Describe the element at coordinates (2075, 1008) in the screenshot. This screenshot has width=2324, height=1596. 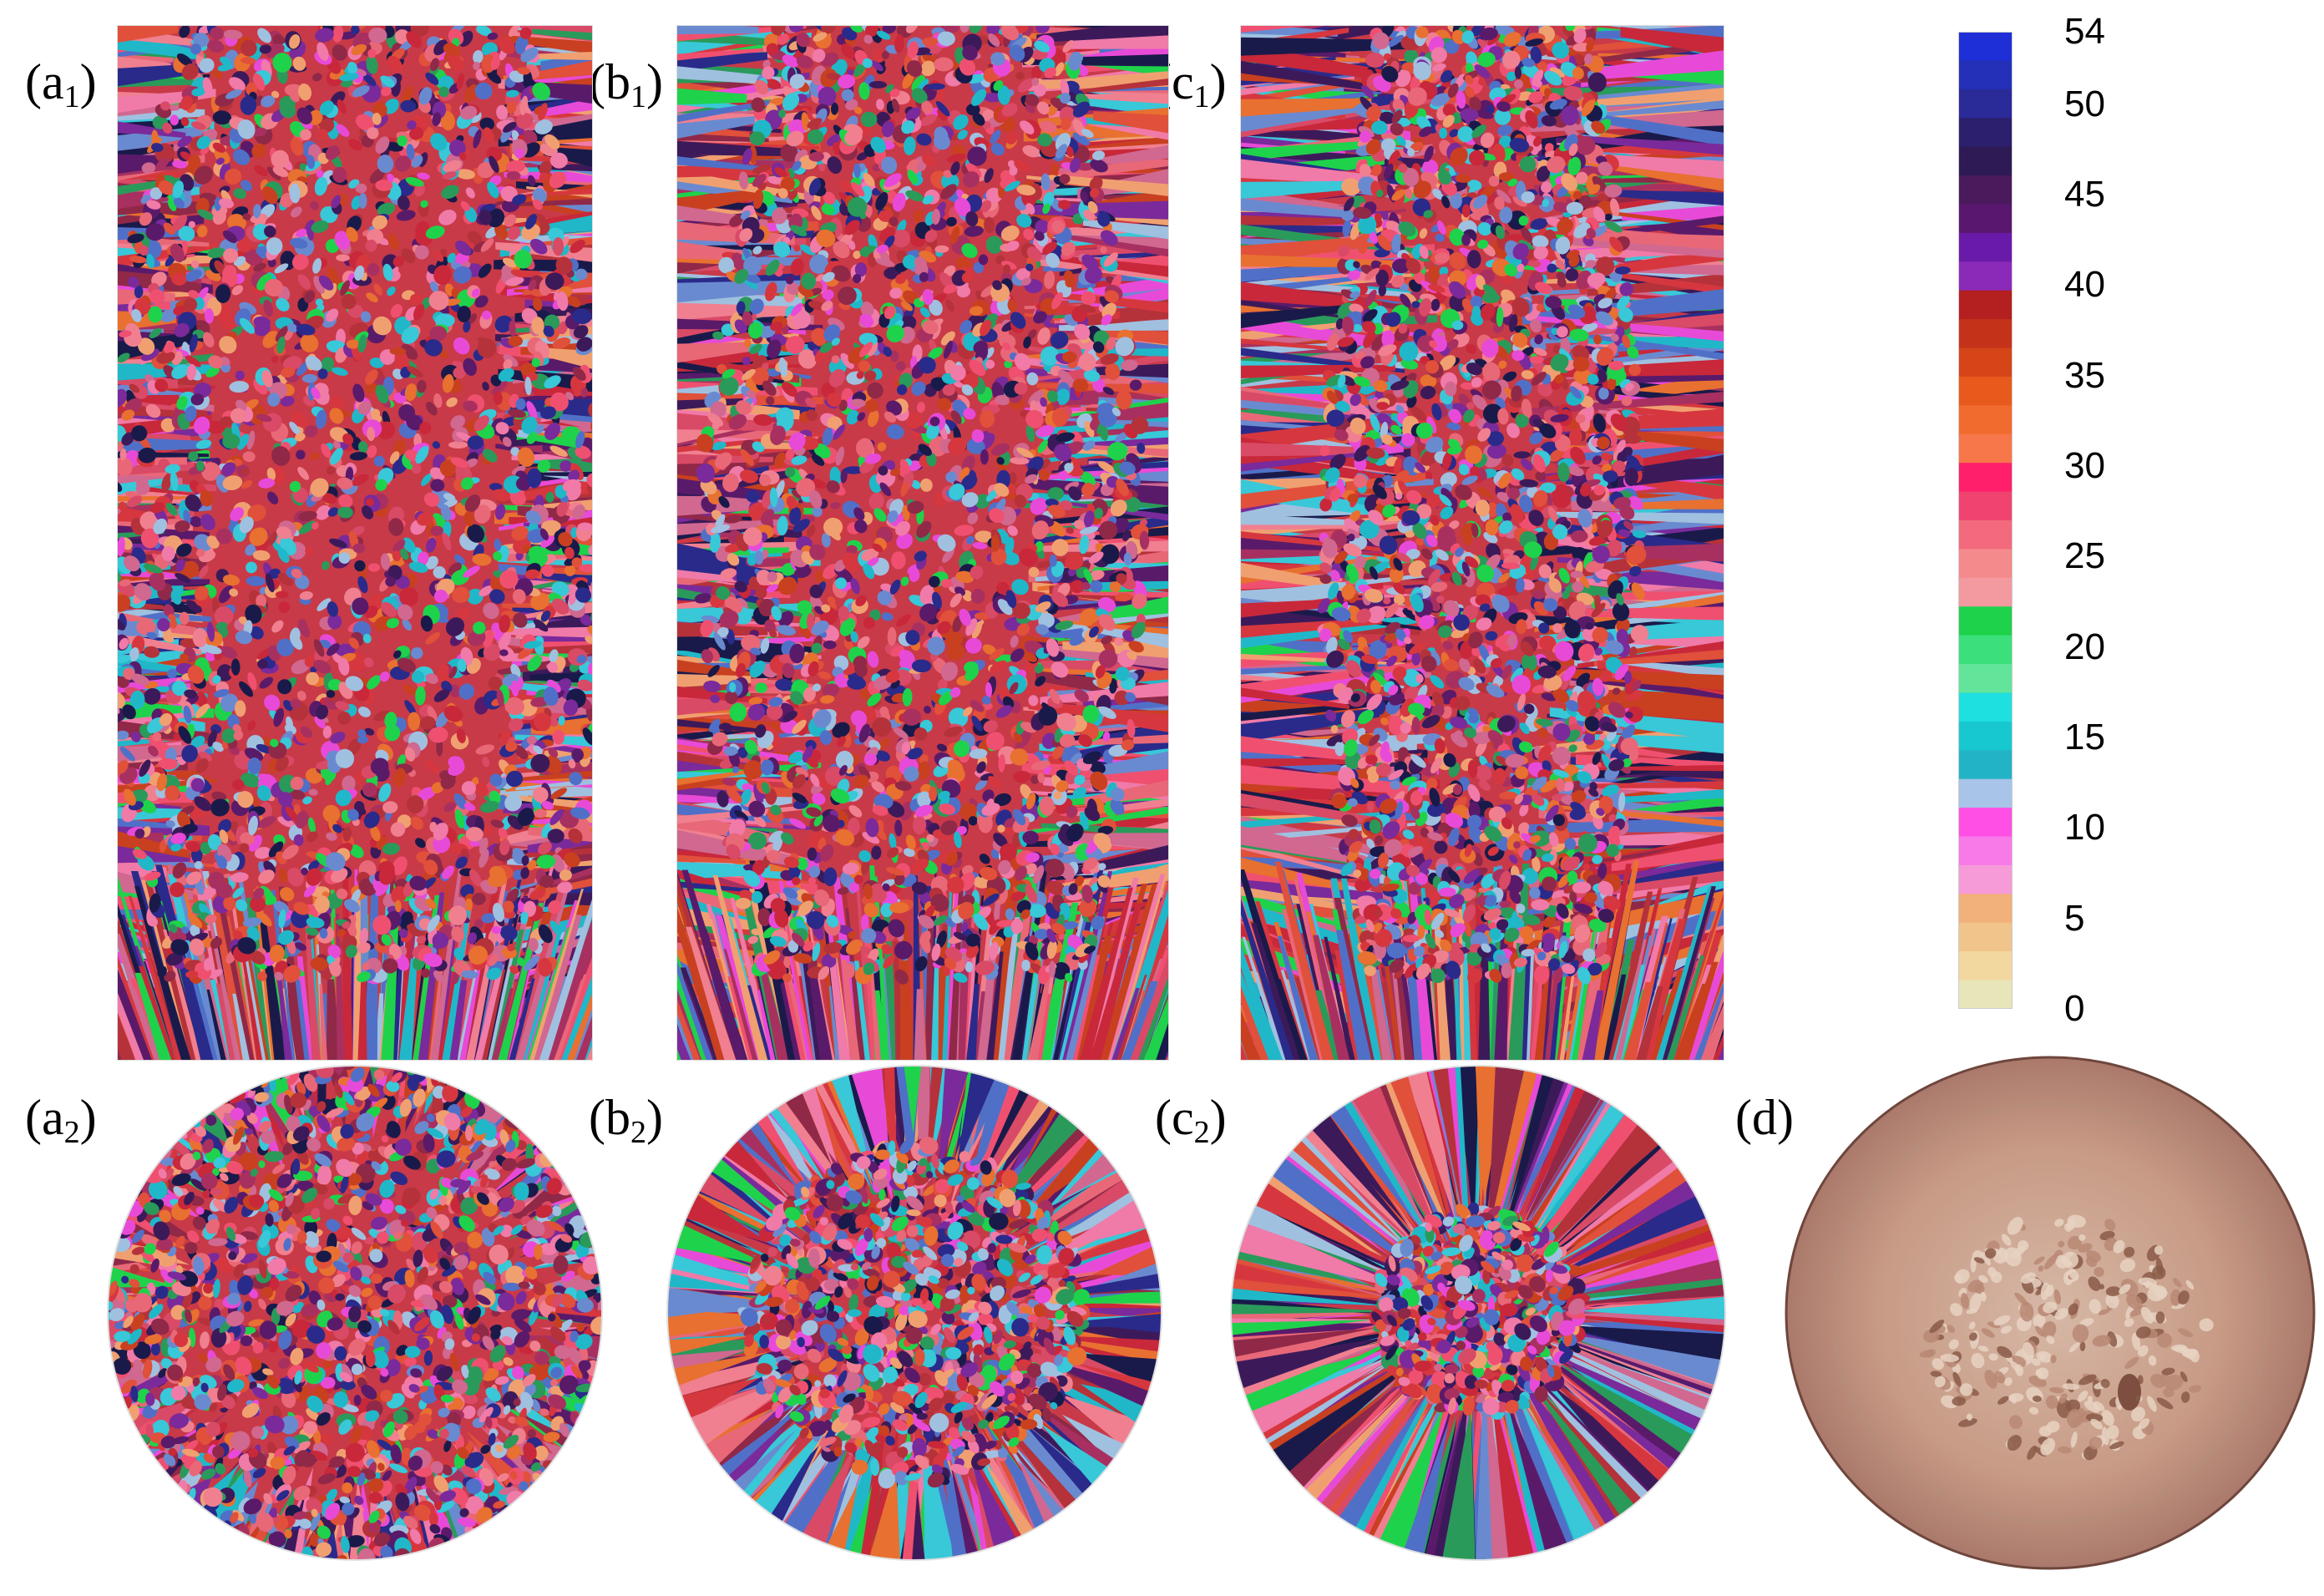
I see `color-legend-tick-label: 0` at that location.